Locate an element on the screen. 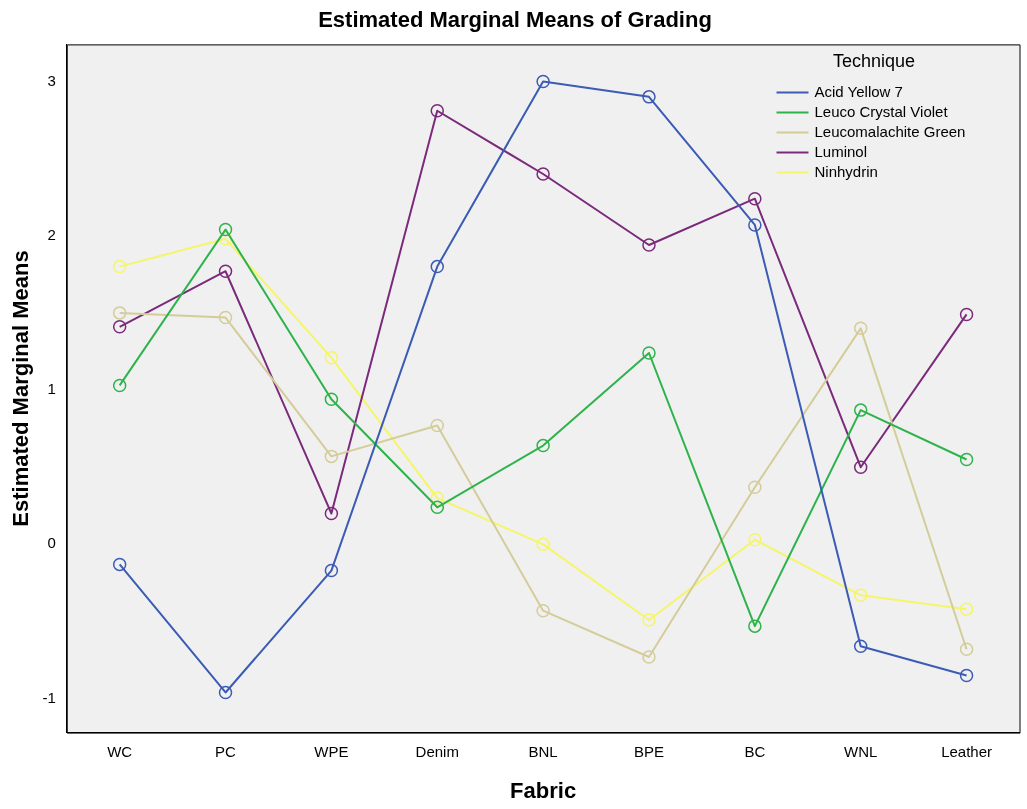 The width and height of the screenshot is (1027, 809). x-tick-label: BC is located at coordinates (755, 751).